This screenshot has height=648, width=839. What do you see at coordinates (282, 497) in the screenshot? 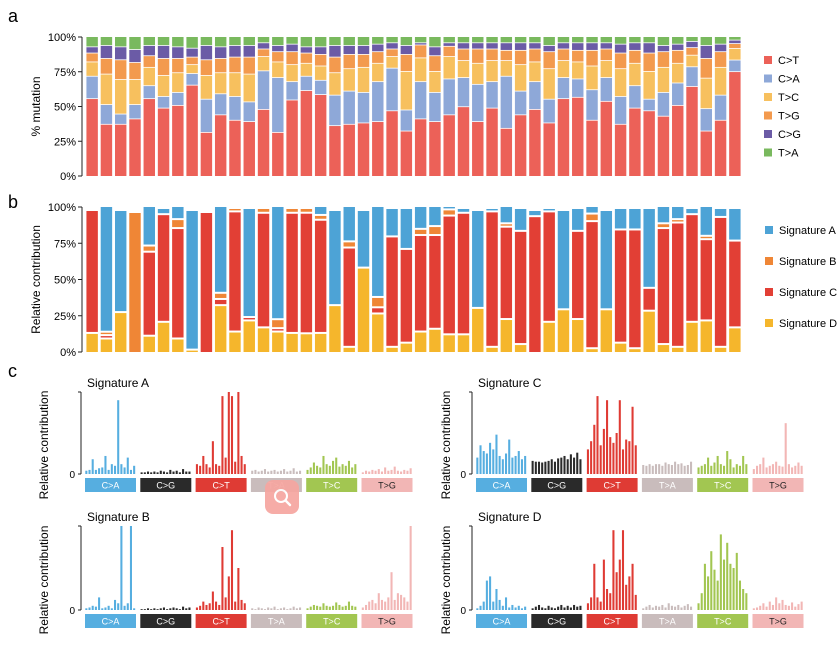
I see `zoom-button` at bounding box center [282, 497].